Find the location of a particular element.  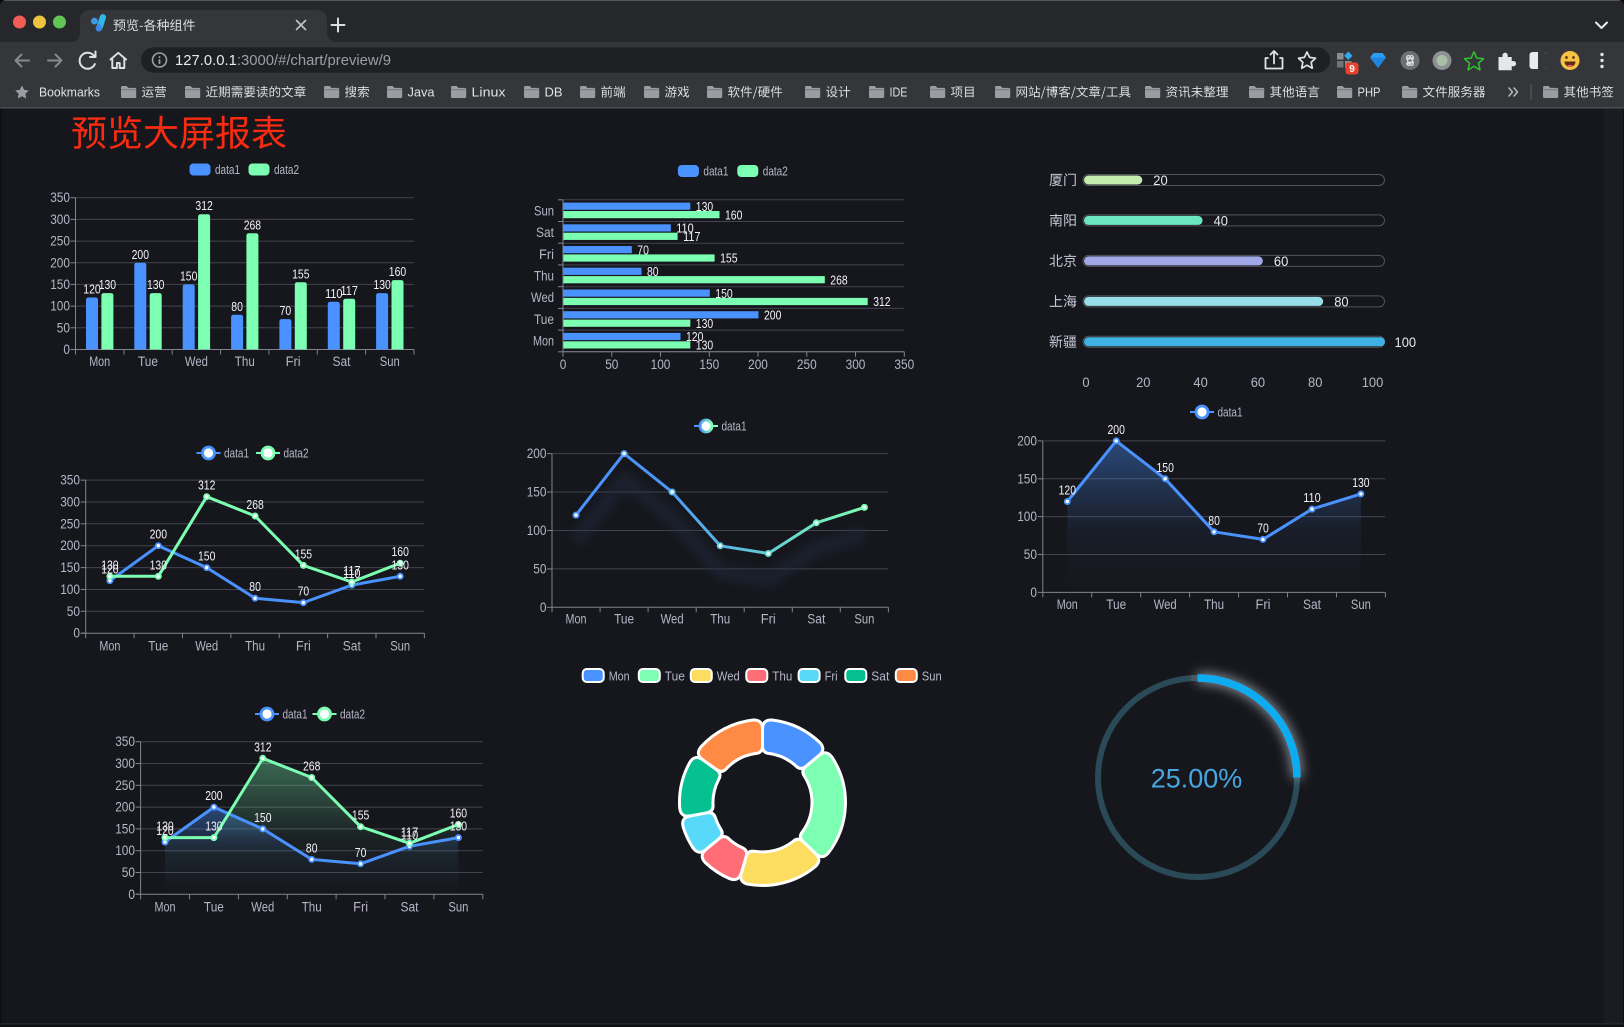

svg-text: 60 is located at coordinates (1258, 382).